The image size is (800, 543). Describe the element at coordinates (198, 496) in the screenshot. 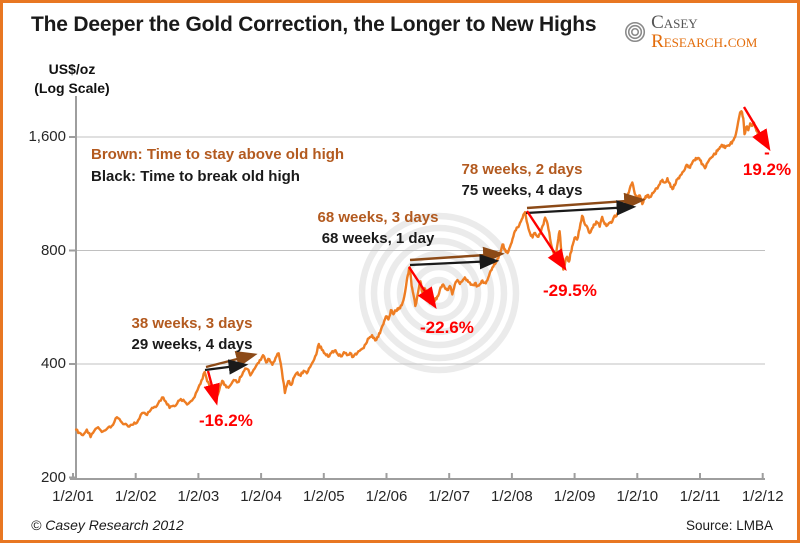

I see `x-tick-label: 1/2/03` at that location.